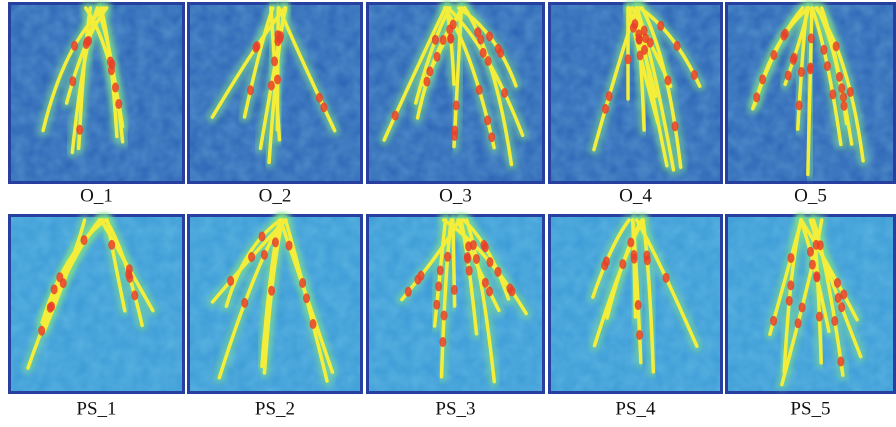 The image size is (896, 427). What do you see at coordinates (275, 195) in the screenshot?
I see `panel-label: O_2` at bounding box center [275, 195].